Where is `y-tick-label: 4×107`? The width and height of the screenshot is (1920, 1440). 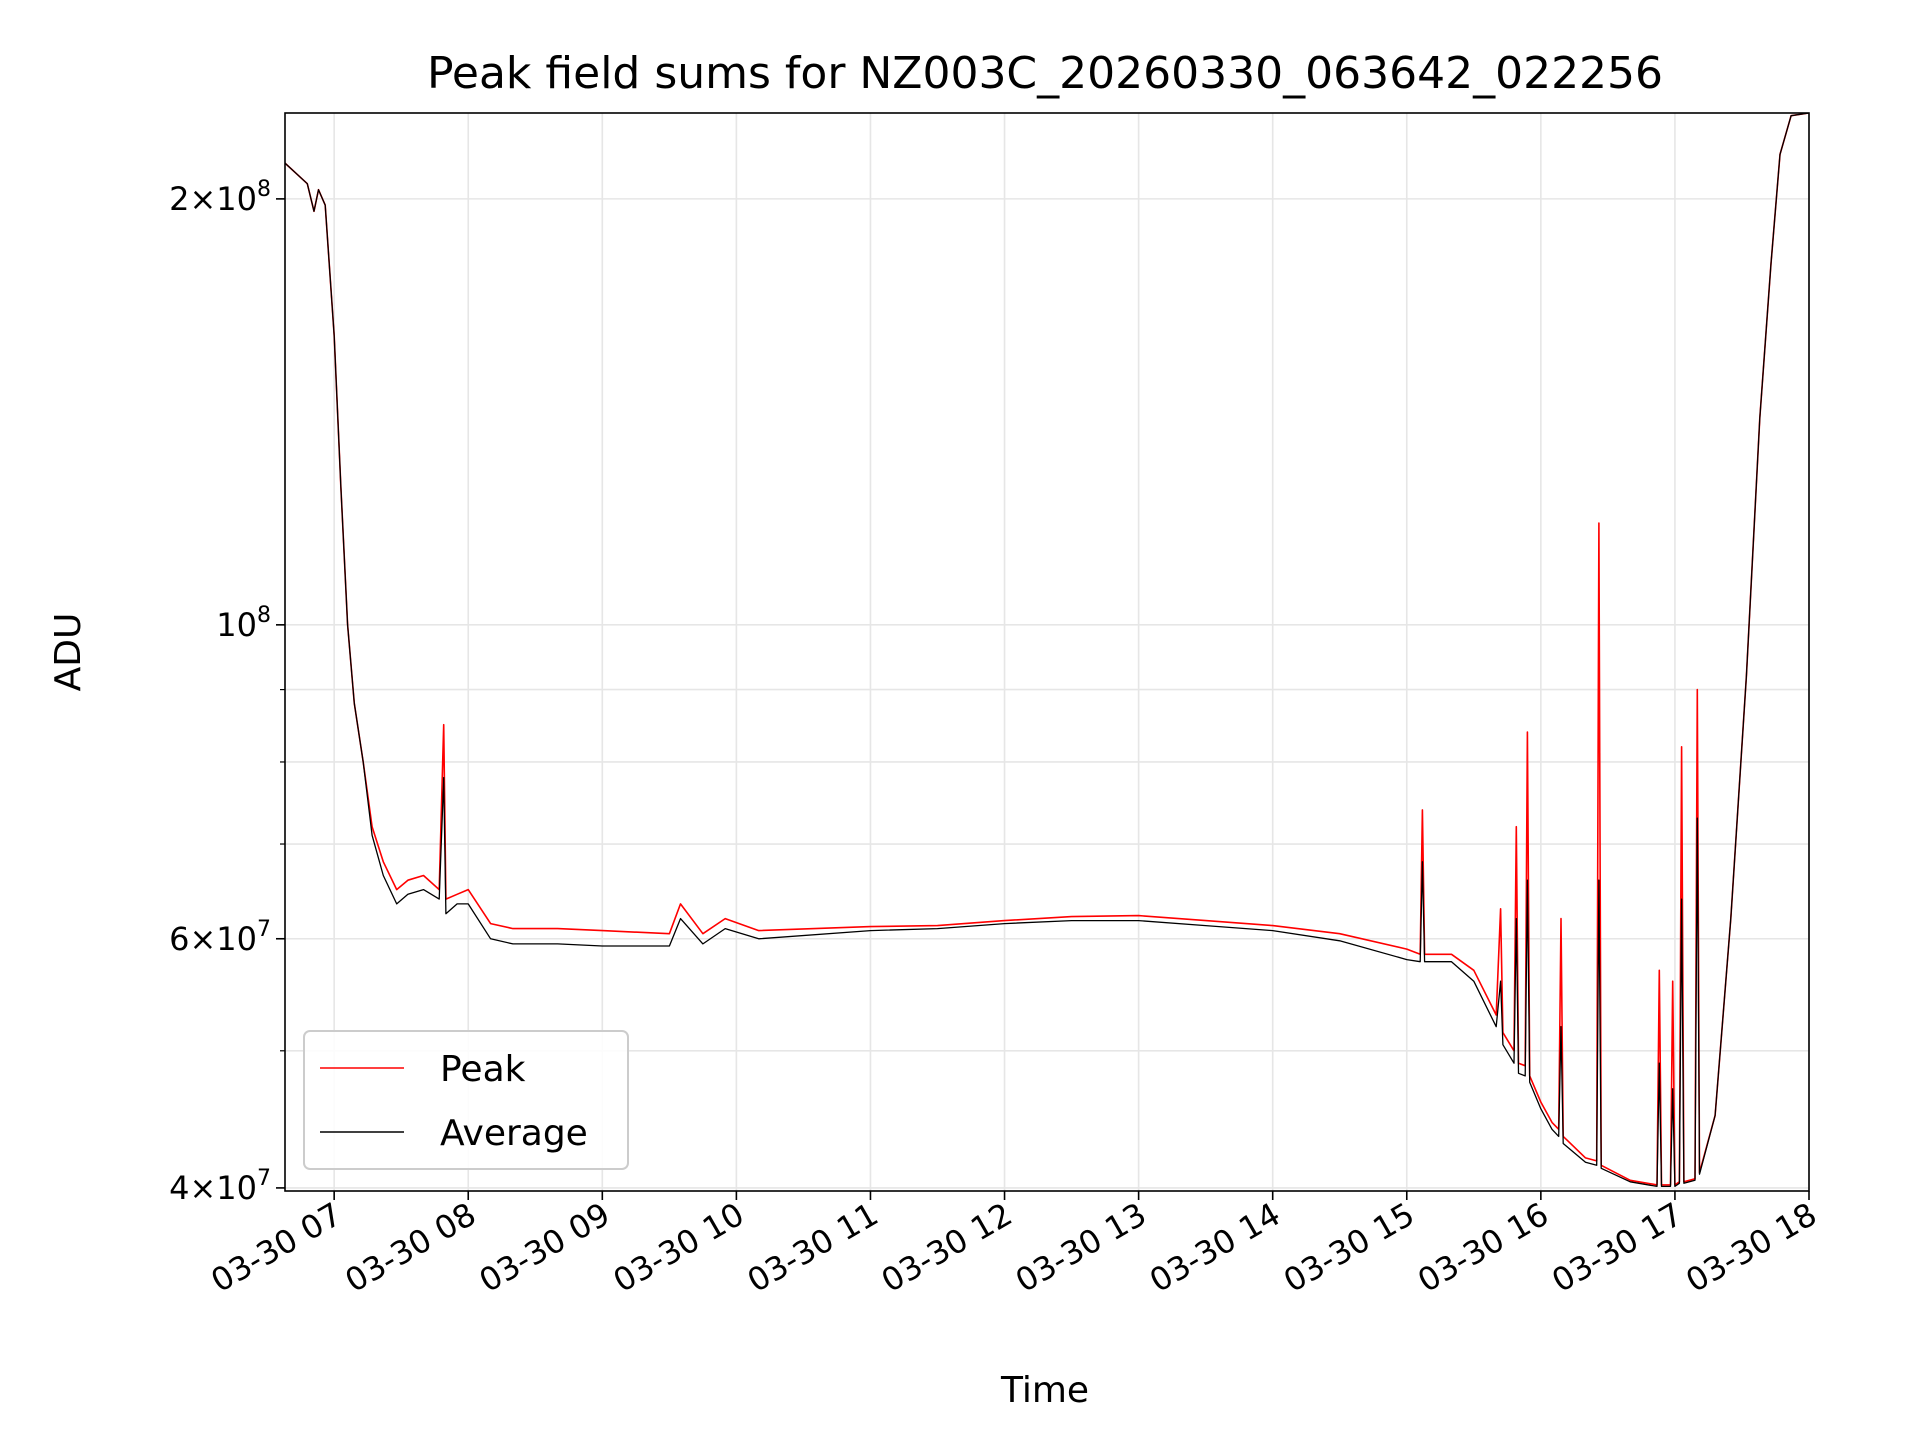
y-tick-label: 4×107 is located at coordinates (220, 1186).